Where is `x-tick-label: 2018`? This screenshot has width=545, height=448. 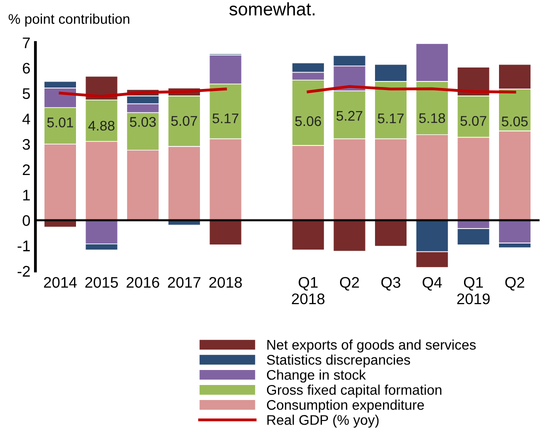 x-tick-label: 2018 is located at coordinates (225, 282).